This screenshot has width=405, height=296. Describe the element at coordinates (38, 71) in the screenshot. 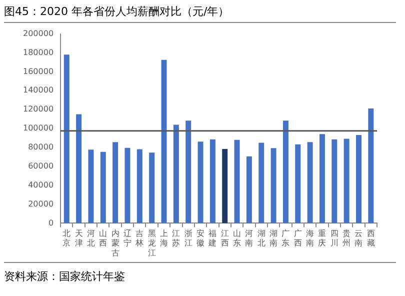

I see `y-tick-label: 160000` at that location.